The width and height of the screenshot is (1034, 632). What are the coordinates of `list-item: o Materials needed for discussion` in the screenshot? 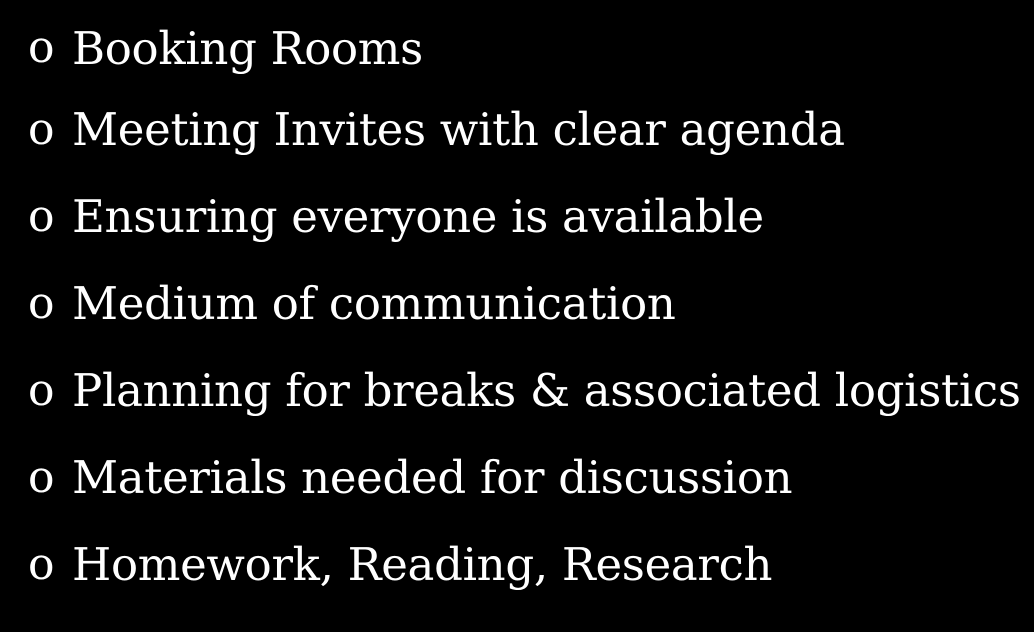 It's located at (528, 477).